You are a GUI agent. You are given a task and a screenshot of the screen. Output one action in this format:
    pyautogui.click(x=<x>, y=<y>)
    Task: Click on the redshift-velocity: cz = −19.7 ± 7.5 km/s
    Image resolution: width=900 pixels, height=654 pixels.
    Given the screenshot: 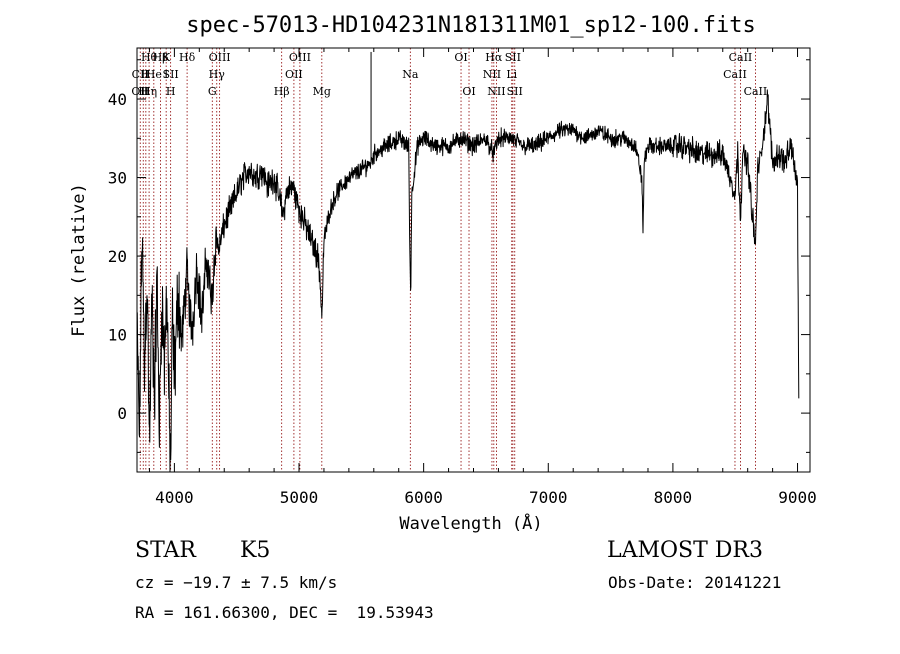 What is the action you would take?
    pyautogui.click(x=236, y=582)
    